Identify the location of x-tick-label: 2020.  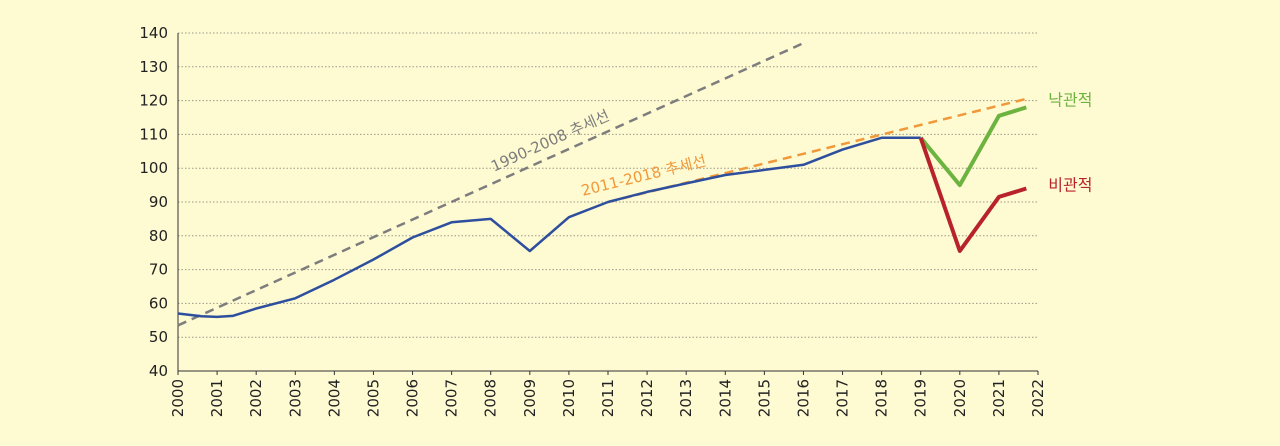
(960, 398).